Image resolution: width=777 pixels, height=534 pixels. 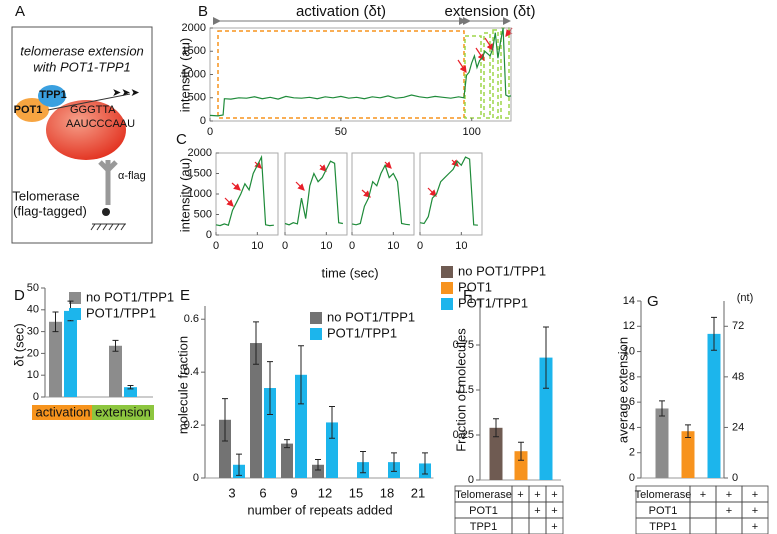 What do you see at coordinates (387, 492) in the screenshot?
I see `x-tick-label: 18` at bounding box center [387, 492].